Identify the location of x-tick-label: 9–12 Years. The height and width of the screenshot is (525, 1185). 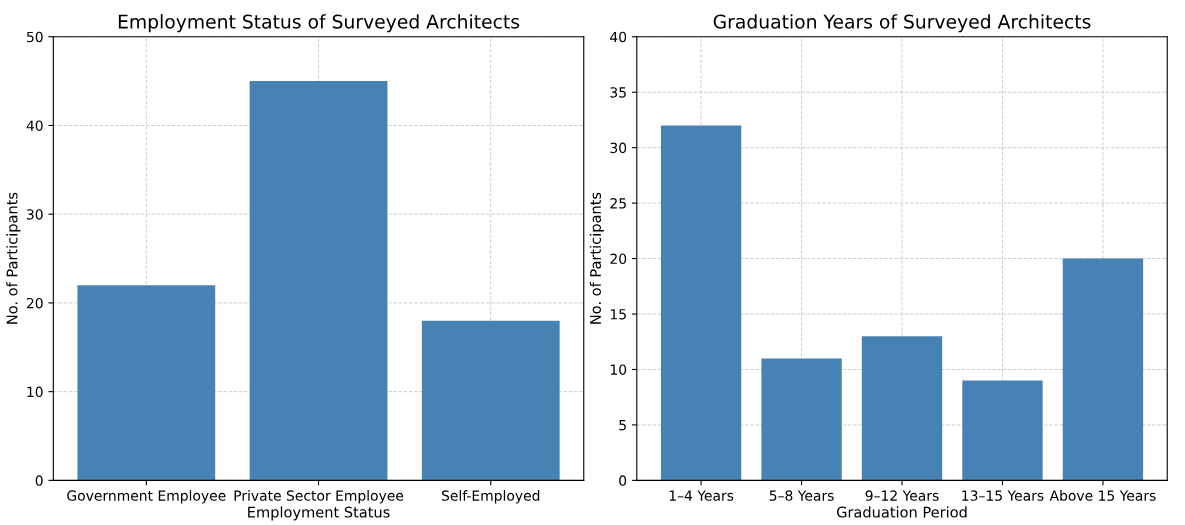
(902, 495).